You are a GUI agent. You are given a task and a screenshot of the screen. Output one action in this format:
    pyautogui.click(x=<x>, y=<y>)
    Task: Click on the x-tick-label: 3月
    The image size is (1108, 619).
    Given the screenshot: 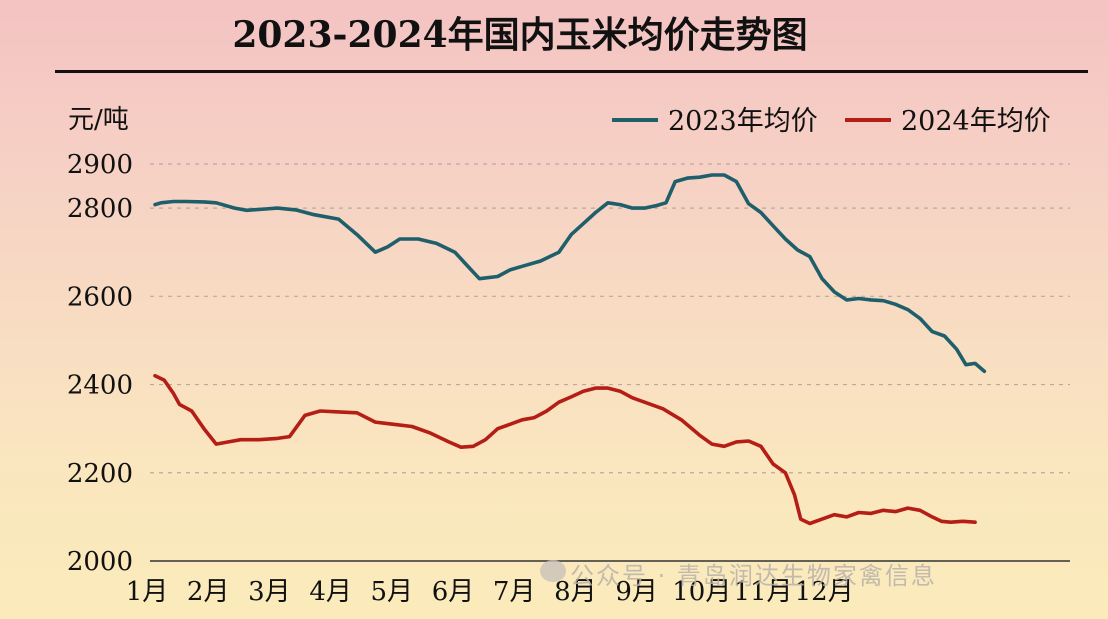 What is the action you would take?
    pyautogui.click(x=269, y=592)
    